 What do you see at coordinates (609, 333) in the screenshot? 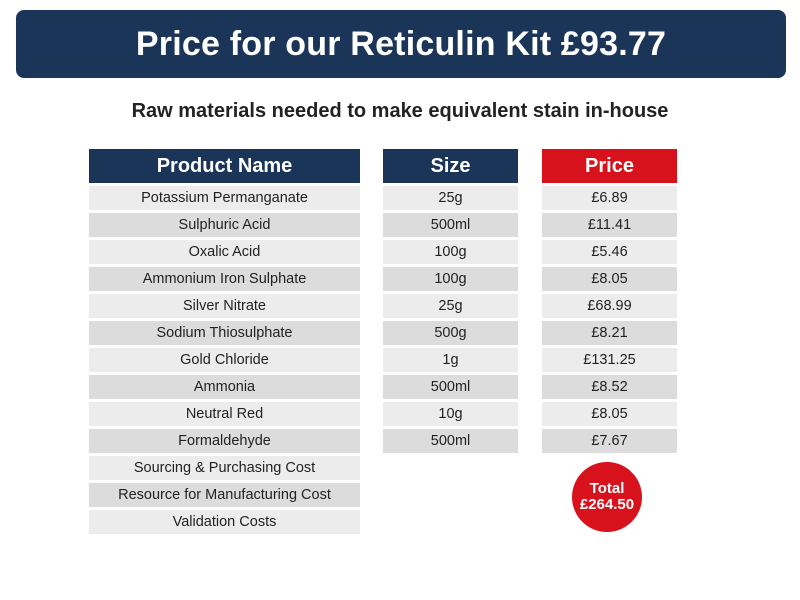
I see `price-cell: £8.21` at bounding box center [609, 333].